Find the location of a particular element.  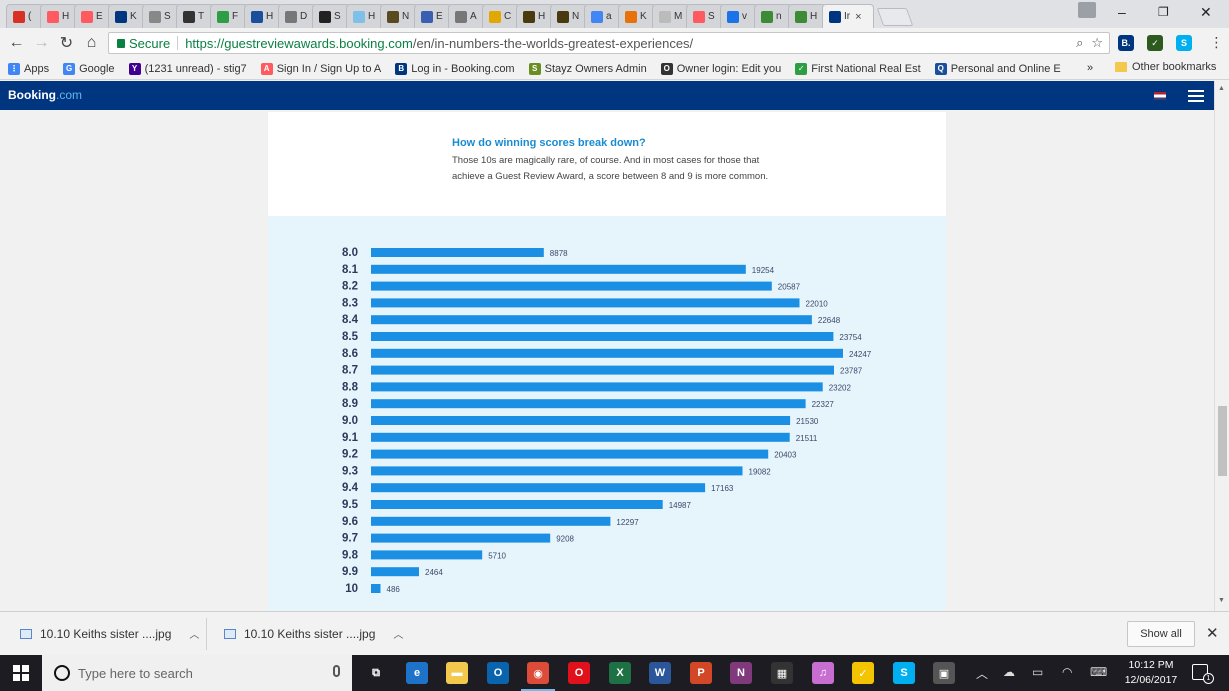

browser-tab: ( is located at coordinates (25, 16).